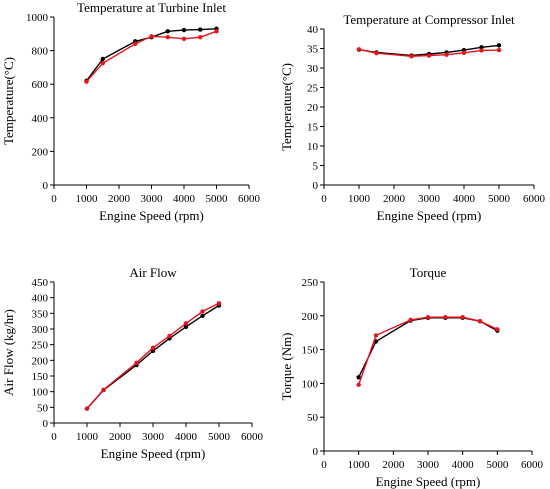 Image resolution: width=550 pixels, height=489 pixels. I want to click on y-tick-label: 10, so click(313, 147).